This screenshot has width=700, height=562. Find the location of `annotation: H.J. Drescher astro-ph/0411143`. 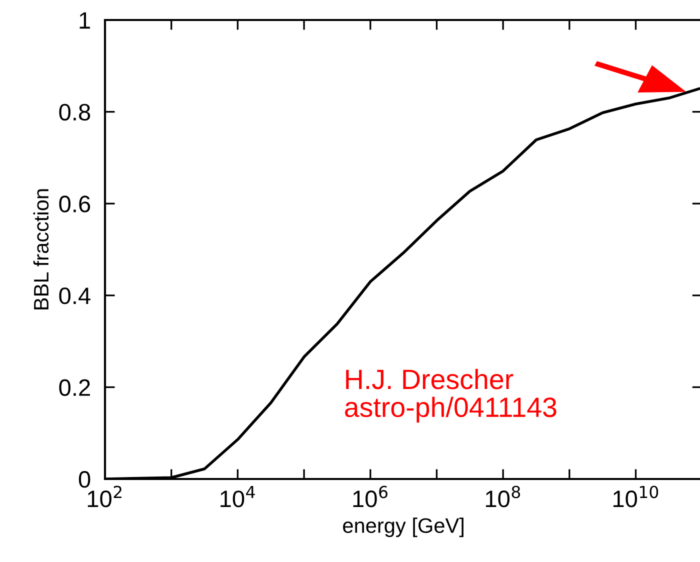

annotation: H.J. Drescher astro-ph/0411143 is located at coordinates (450, 395).